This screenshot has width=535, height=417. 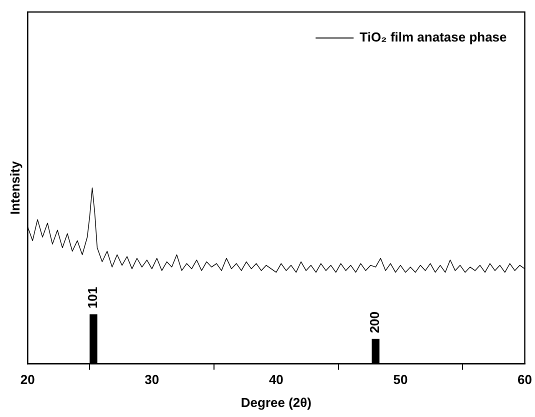 I want to click on legend-label: TiO₂ film anatase phase, so click(x=433, y=37).